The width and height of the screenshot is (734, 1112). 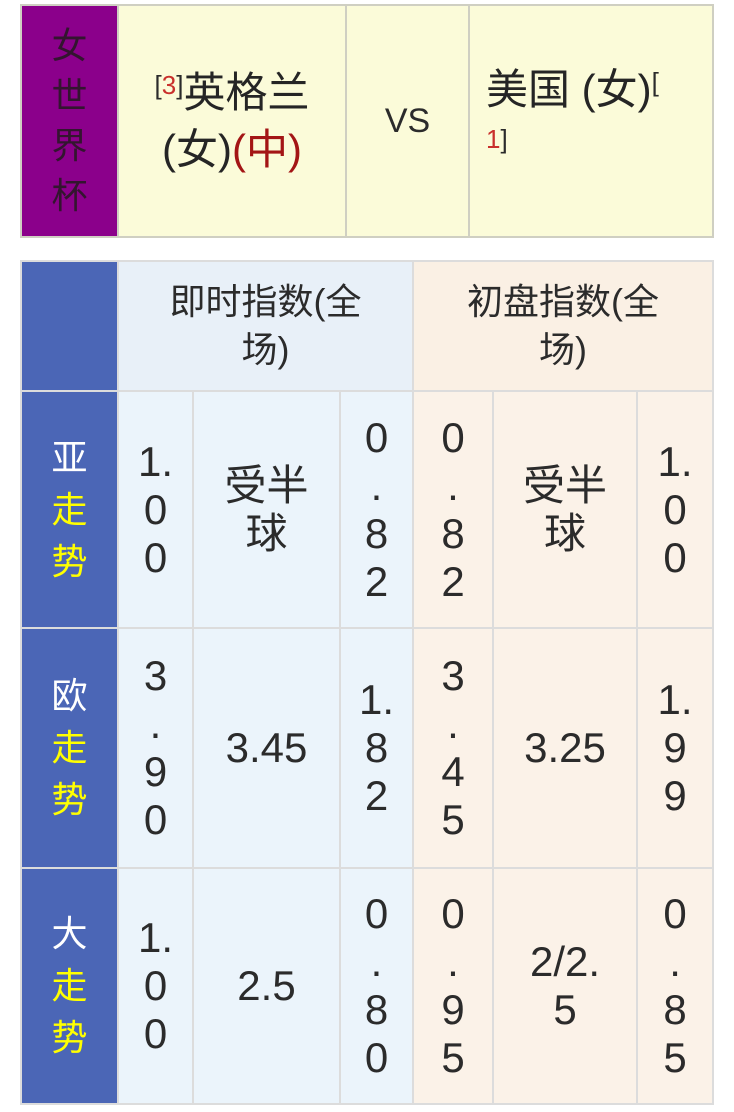 What do you see at coordinates (565, 748) in the screenshot?
I see `euro-initial-draw-odds: 3.25` at bounding box center [565, 748].